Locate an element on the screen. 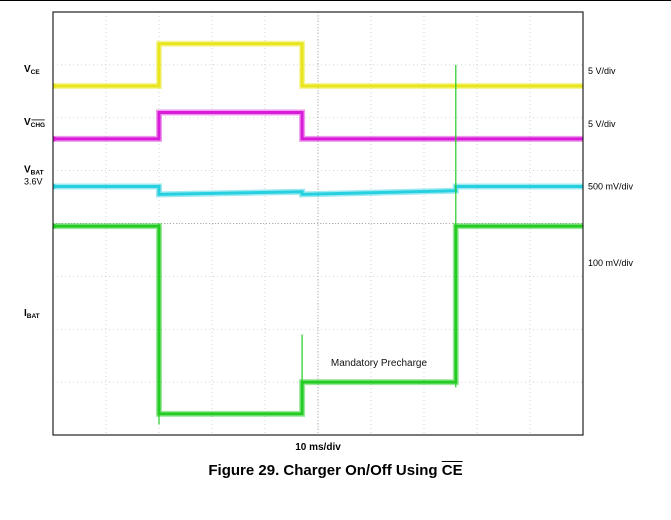 The image size is (671, 520). trace-v-chg is located at coordinates (318, 126).